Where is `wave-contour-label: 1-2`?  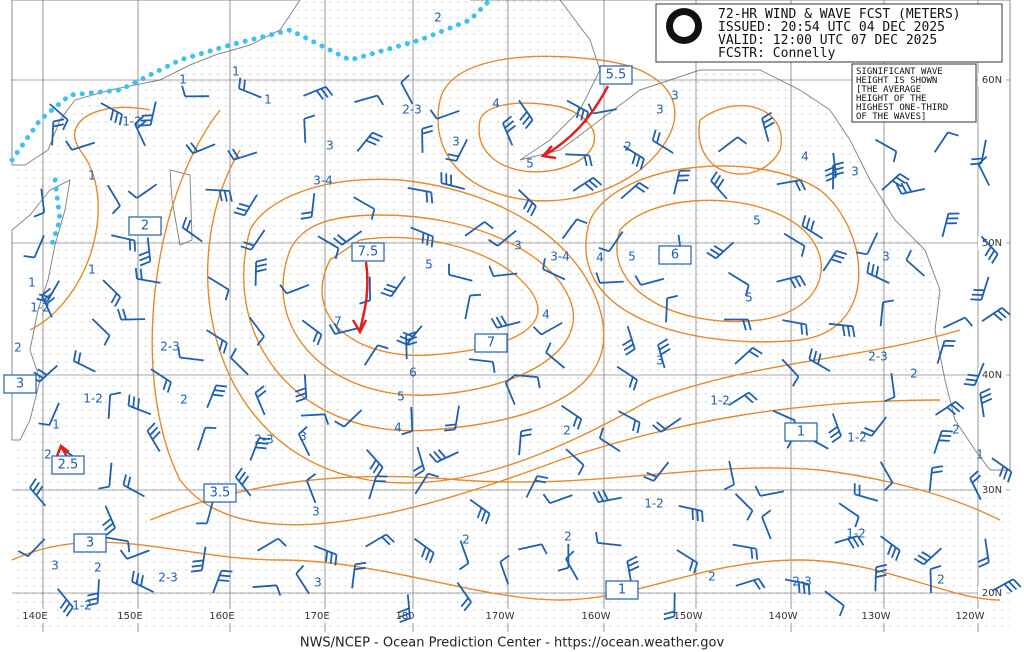
wave-contour-label: 1-2 is located at coordinates (720, 401).